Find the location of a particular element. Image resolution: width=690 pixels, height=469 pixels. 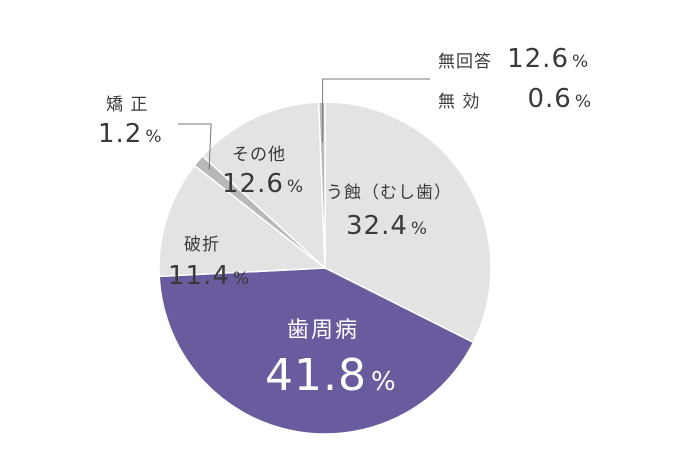

label-periodontal: 歯周病 41.8% is located at coordinates (330, 356).